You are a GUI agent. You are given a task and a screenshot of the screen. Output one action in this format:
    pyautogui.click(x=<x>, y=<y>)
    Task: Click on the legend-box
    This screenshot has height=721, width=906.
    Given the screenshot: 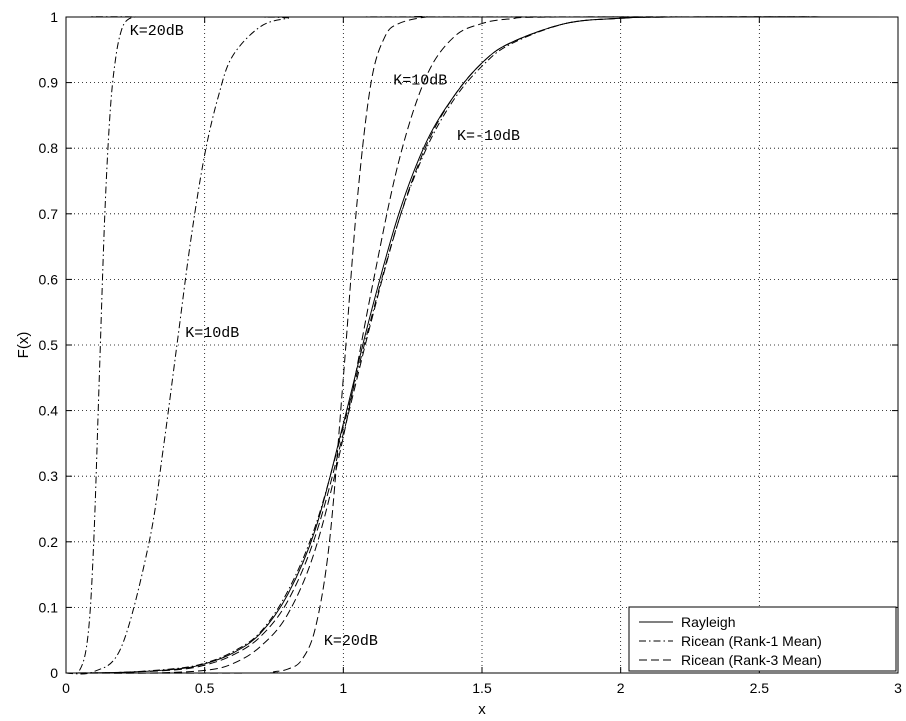 What is the action you would take?
    pyautogui.click(x=762, y=639)
    